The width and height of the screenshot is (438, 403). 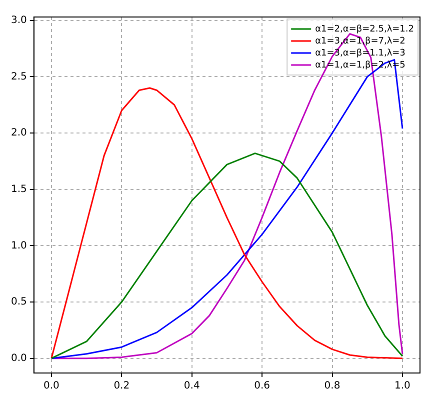 I want to click on x-tick-label: 0.0, so click(x=52, y=386).